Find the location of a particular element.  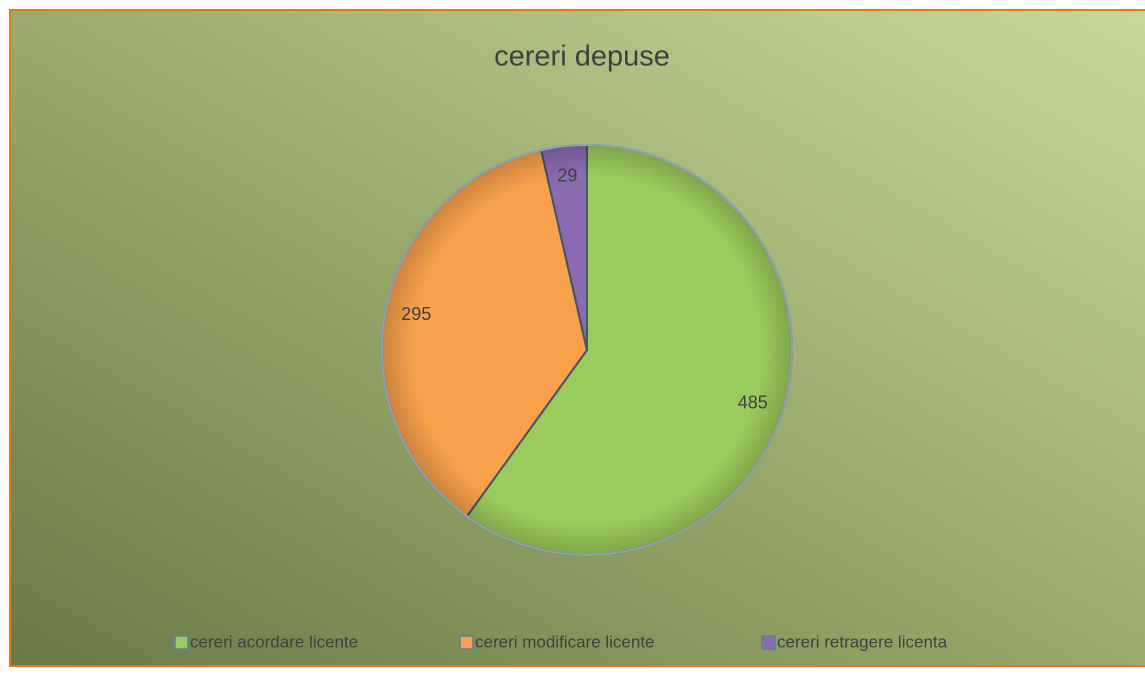

chart-title: cereri depuse is located at coordinates (582, 57).